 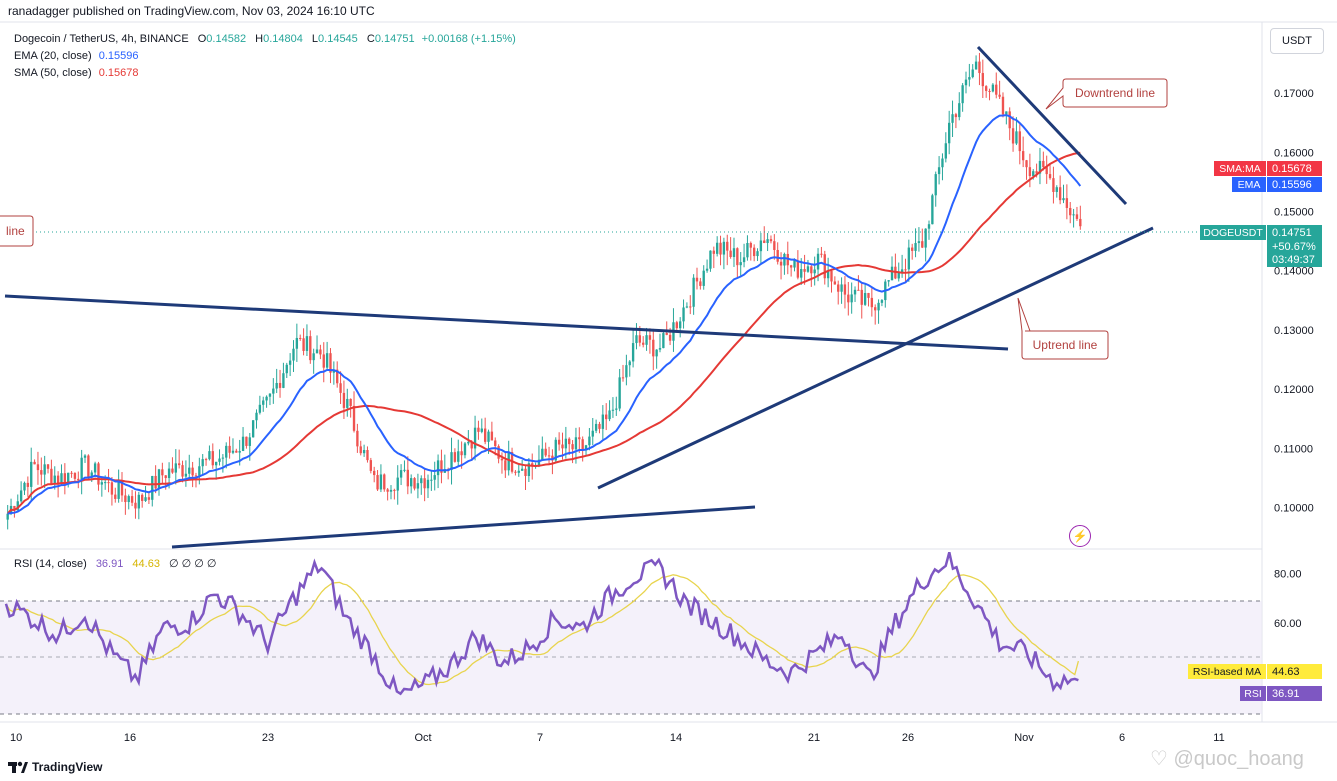 What do you see at coordinates (53, 56) in the screenshot?
I see `ema-legend-label: EMA (20, close)` at bounding box center [53, 56].